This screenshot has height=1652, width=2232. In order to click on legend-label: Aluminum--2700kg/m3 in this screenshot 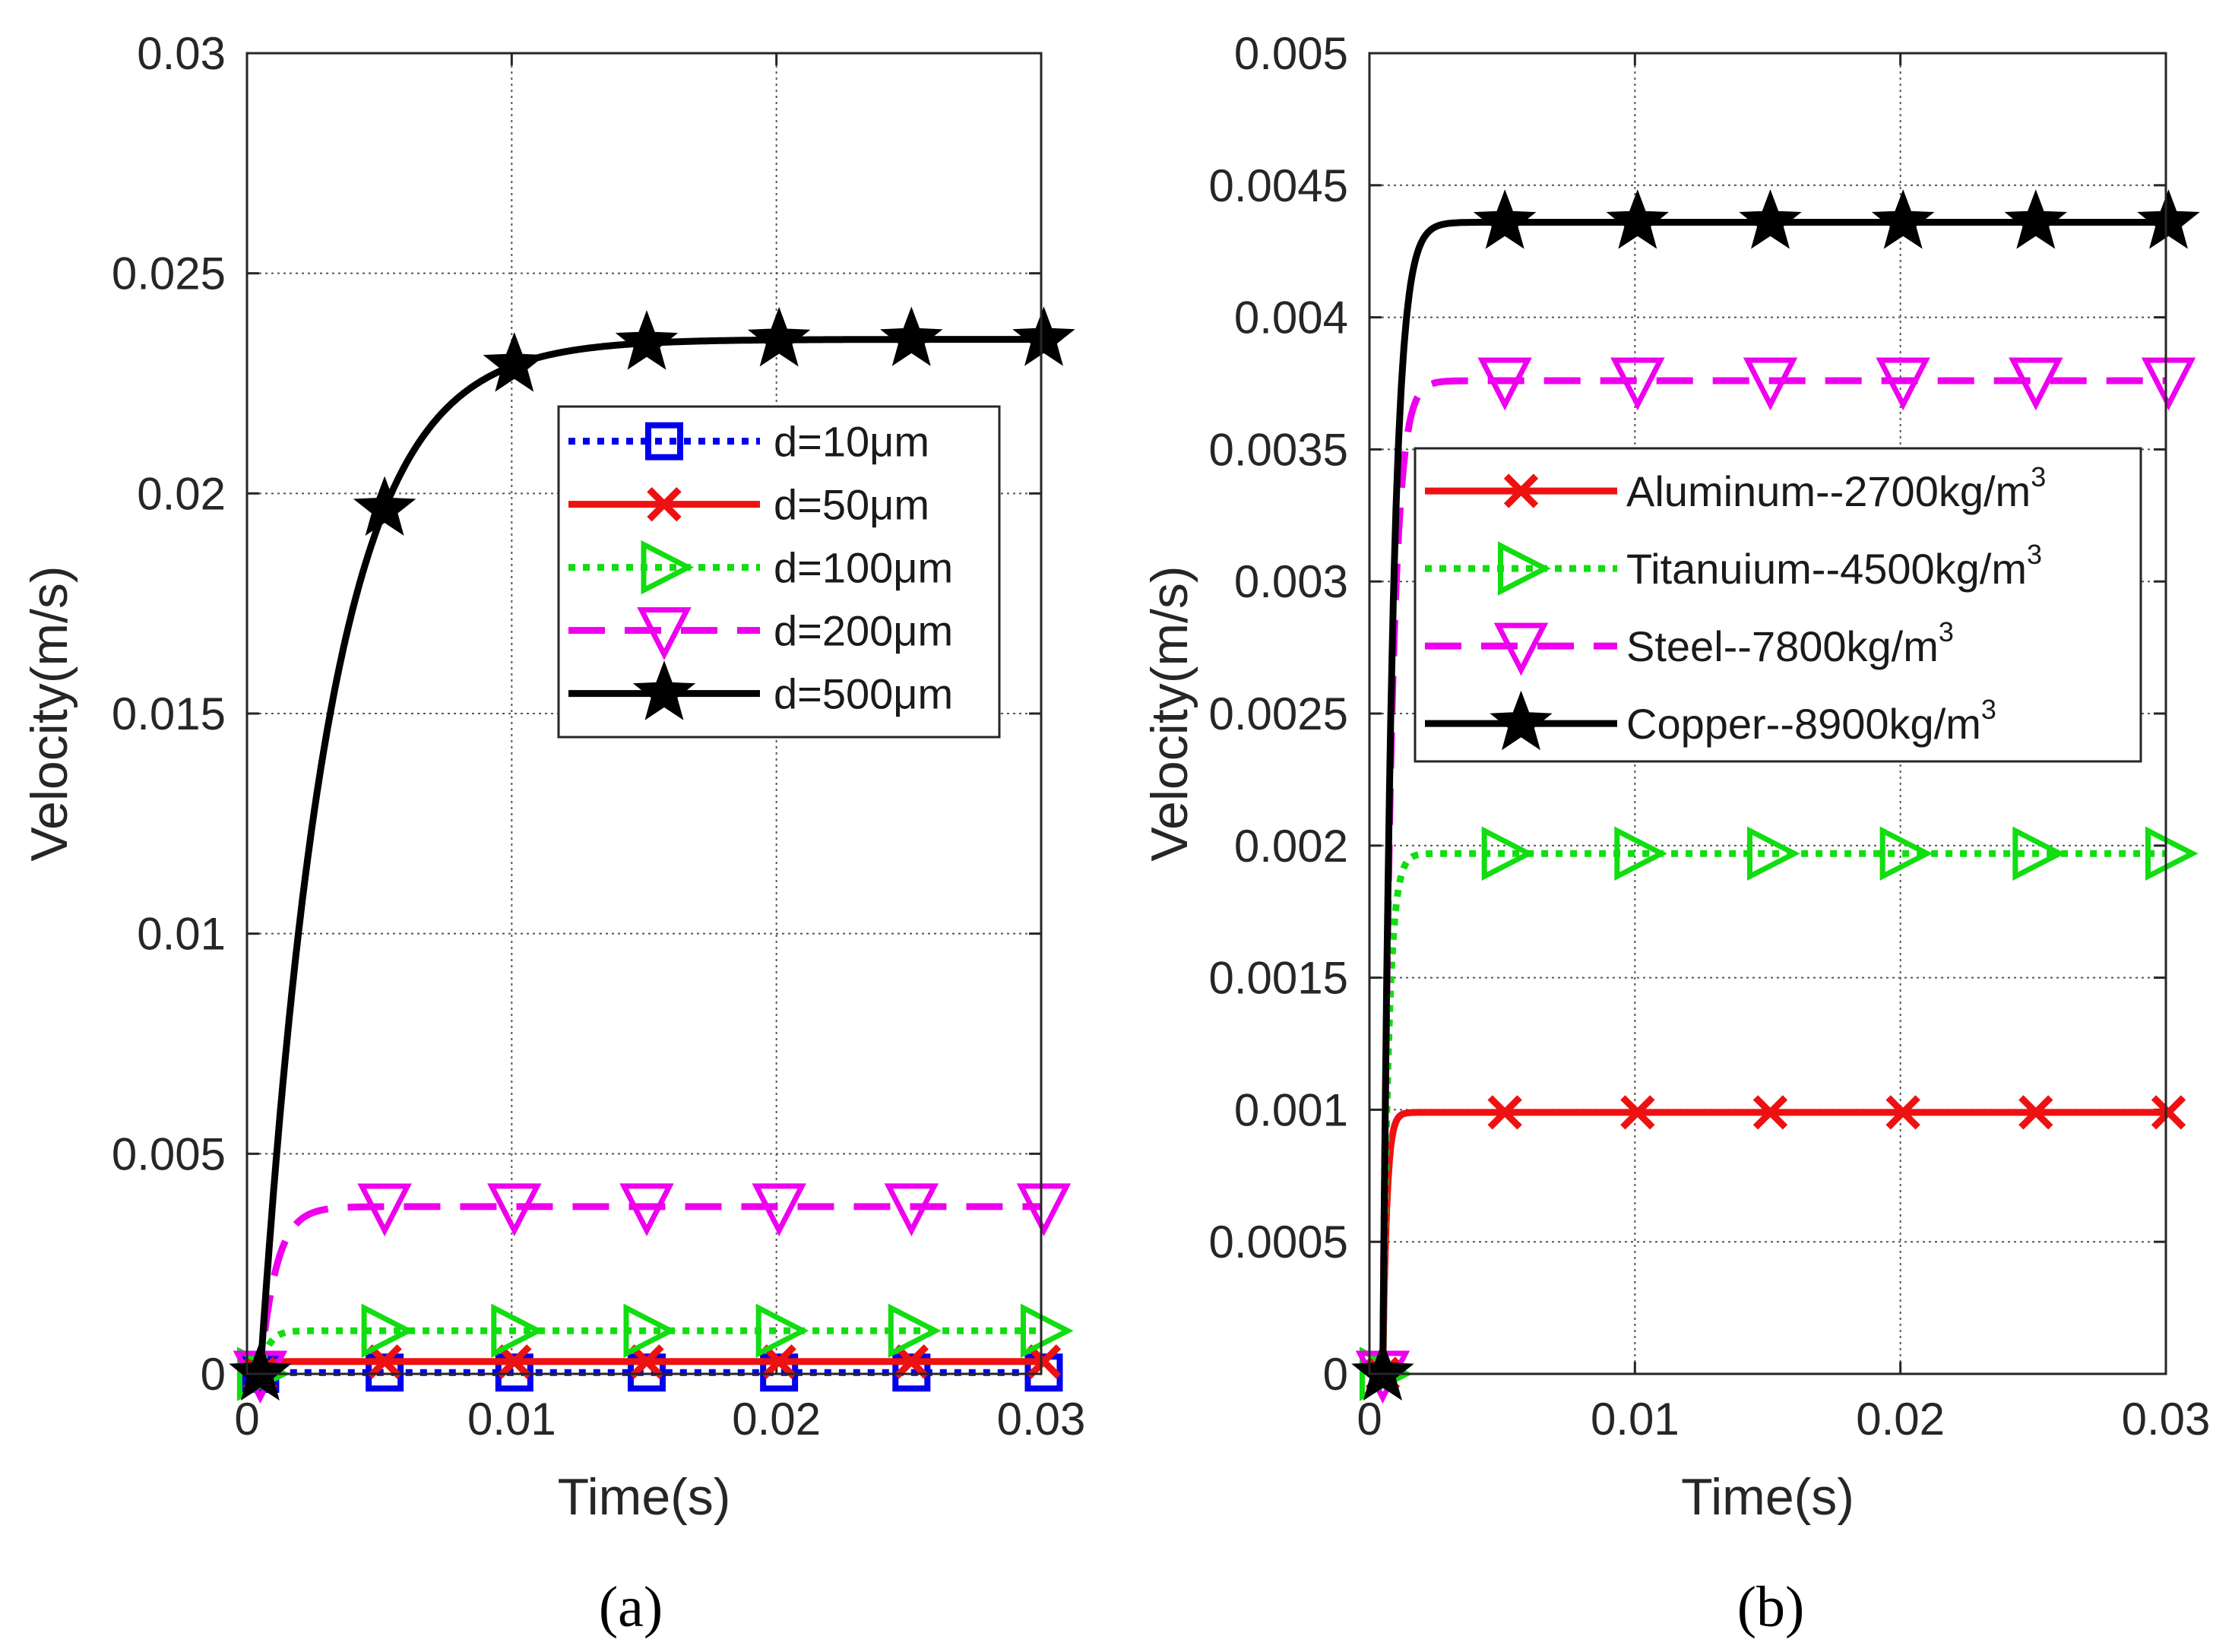, I will do `click(1836, 488)`.